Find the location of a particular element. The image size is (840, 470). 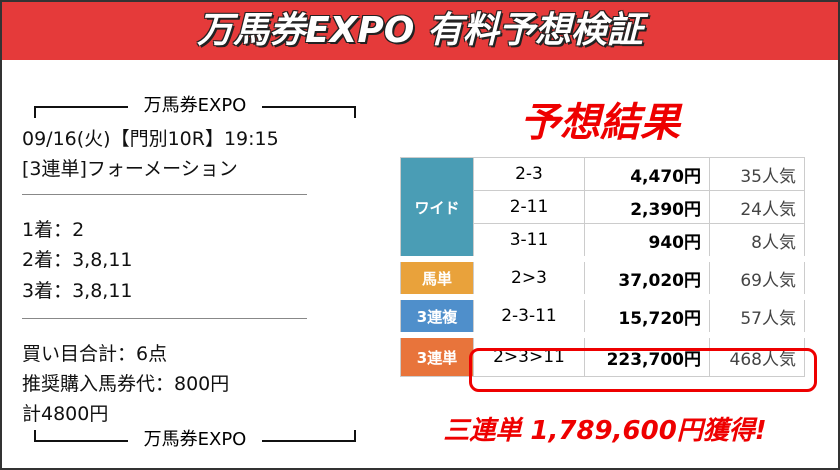

combination: 2-11 is located at coordinates (529, 207).